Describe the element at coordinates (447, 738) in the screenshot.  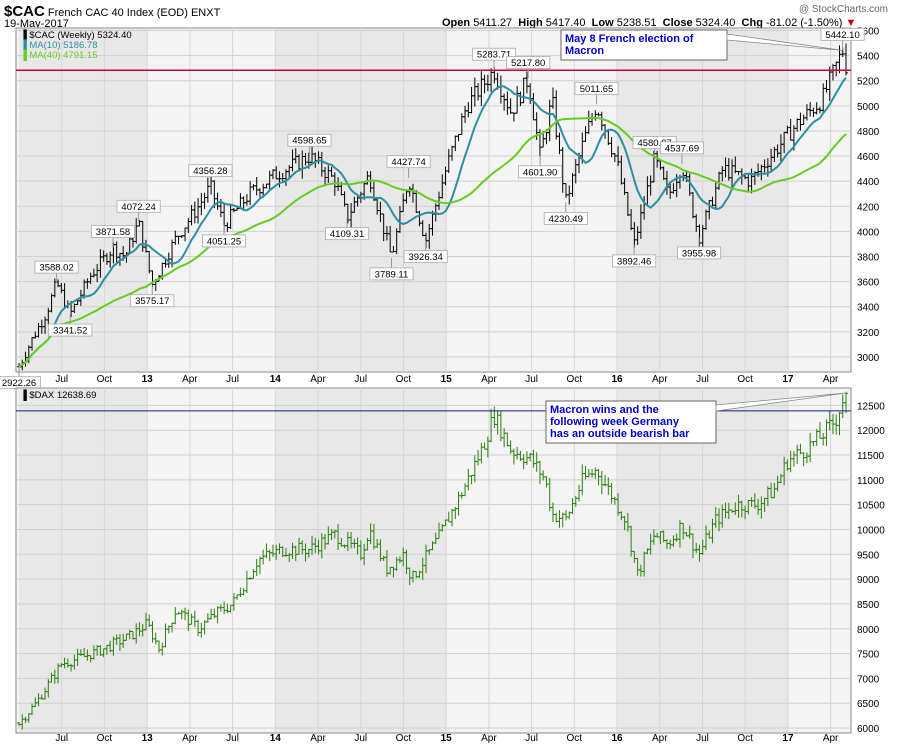
I see `x-tick-label: 15` at that location.